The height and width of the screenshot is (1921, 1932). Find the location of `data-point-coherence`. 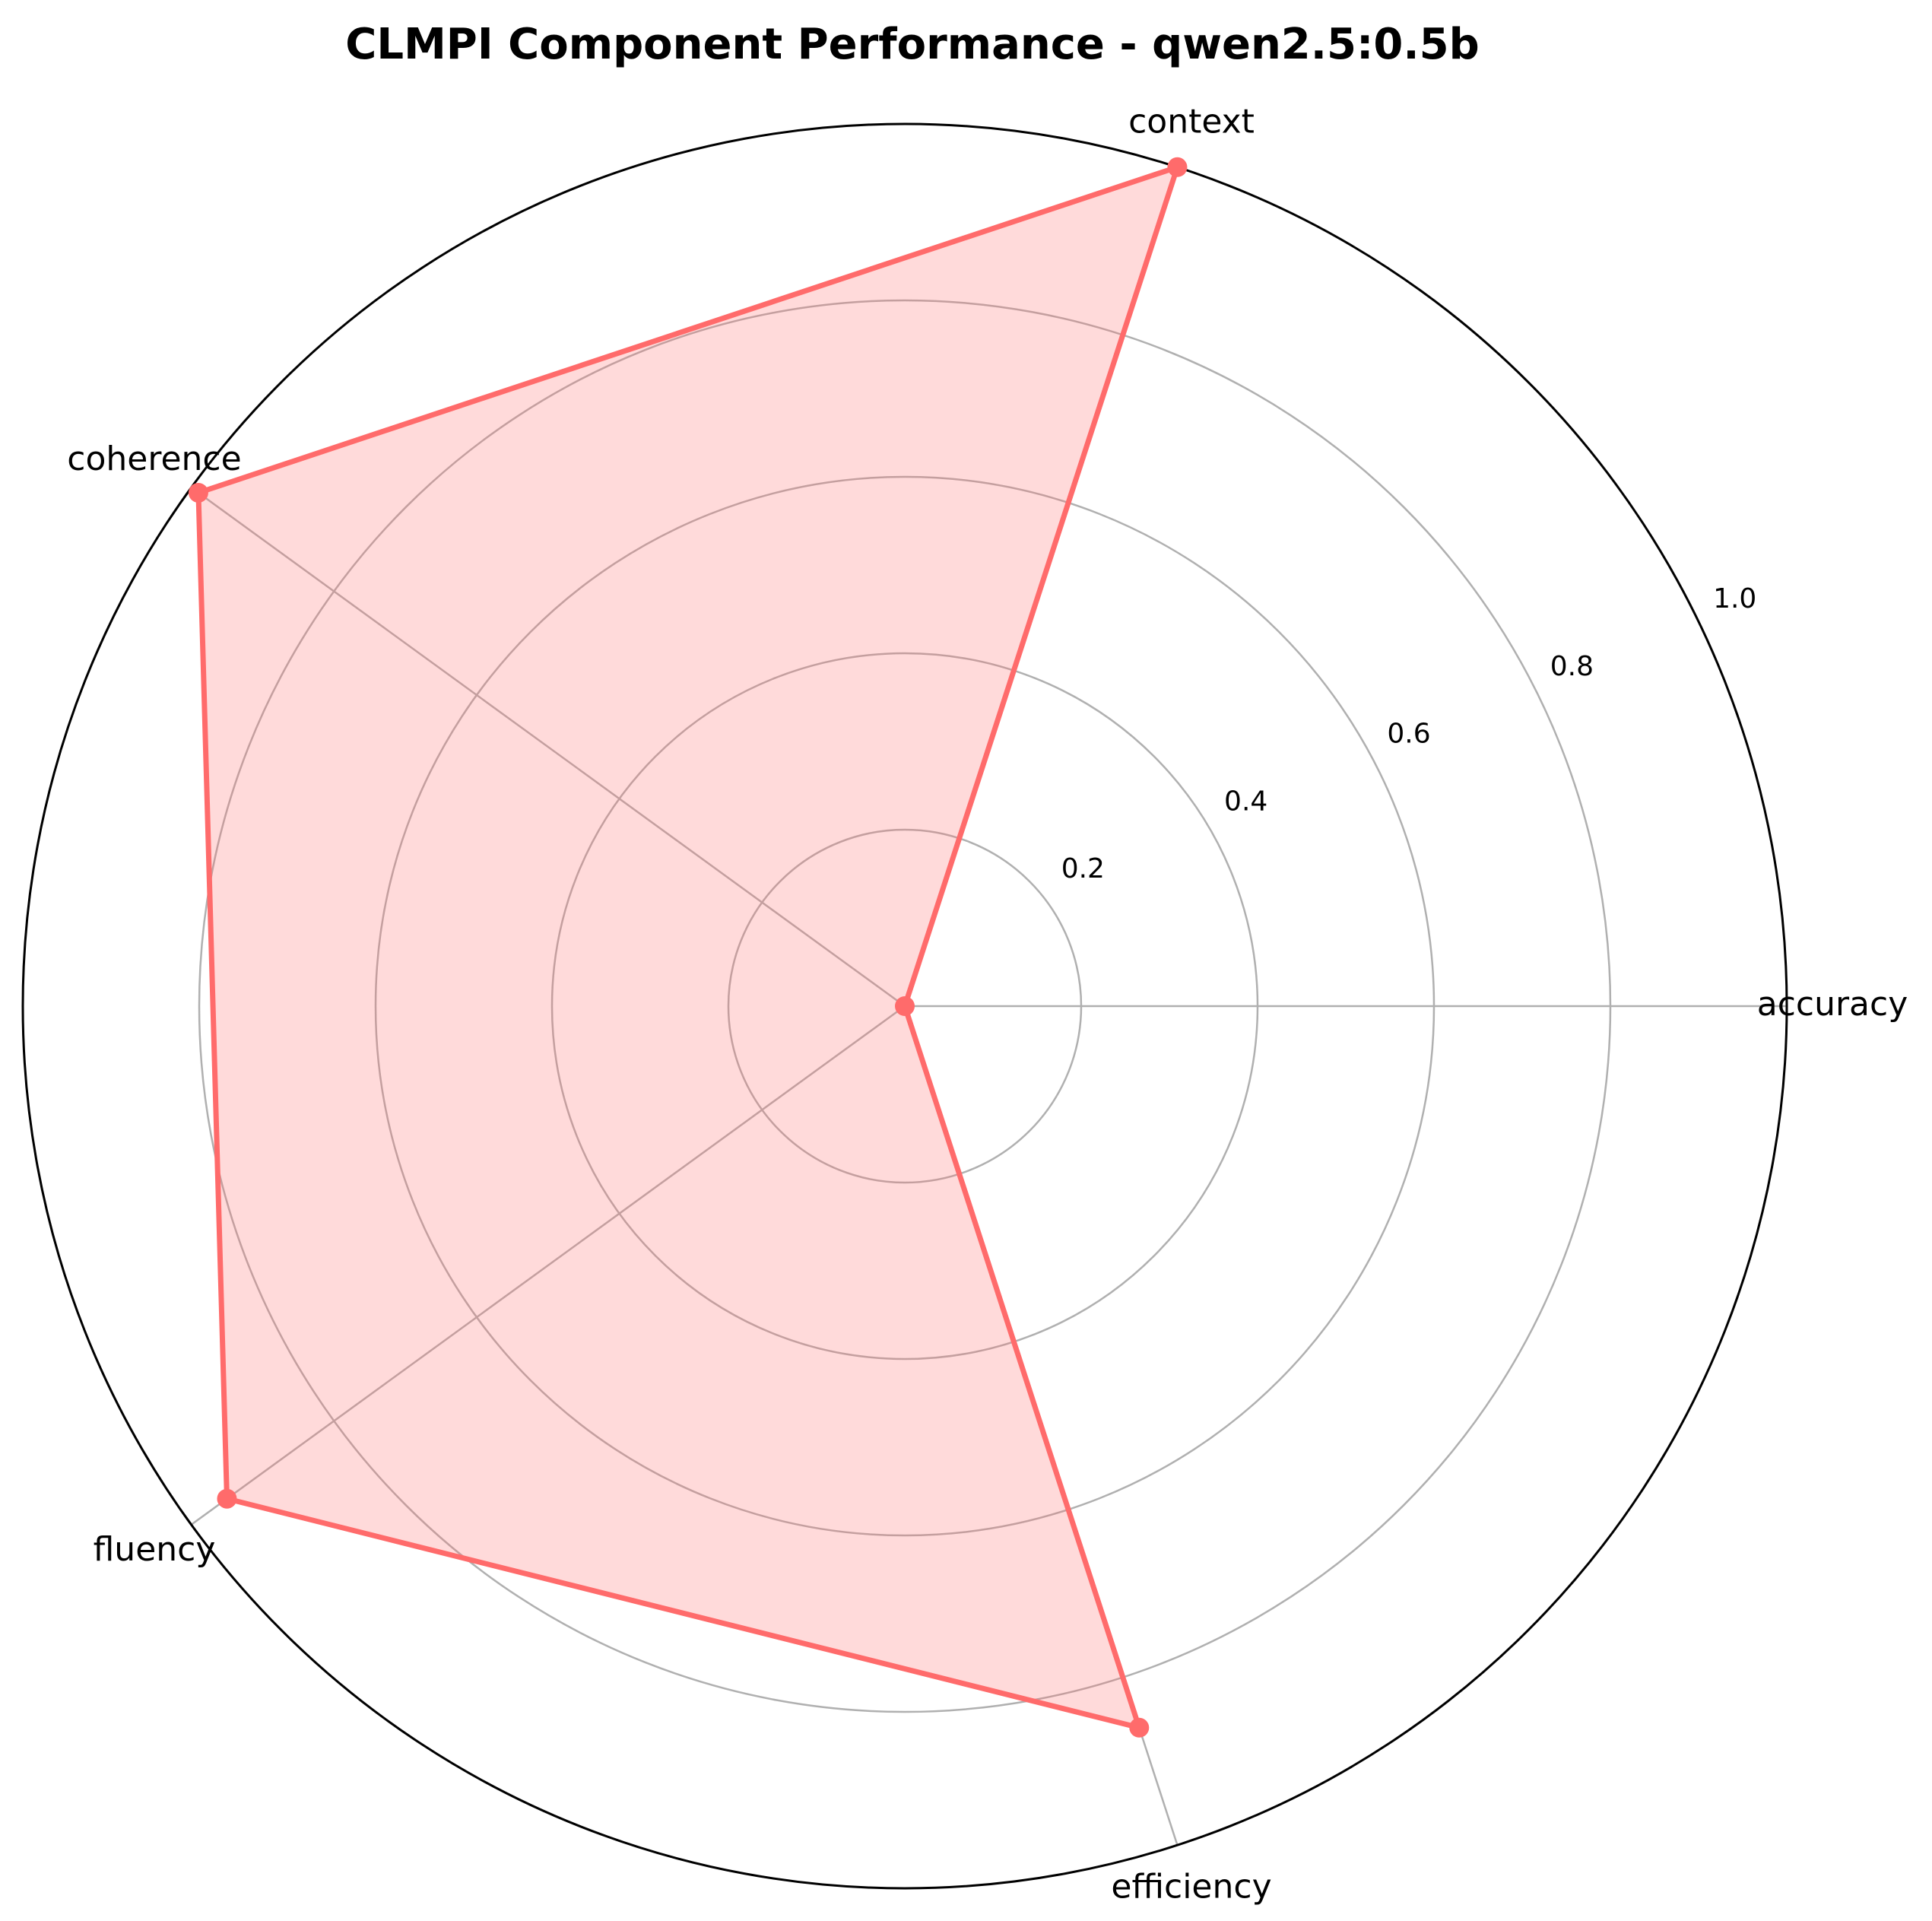

data-point-coherence is located at coordinates (198, 492).